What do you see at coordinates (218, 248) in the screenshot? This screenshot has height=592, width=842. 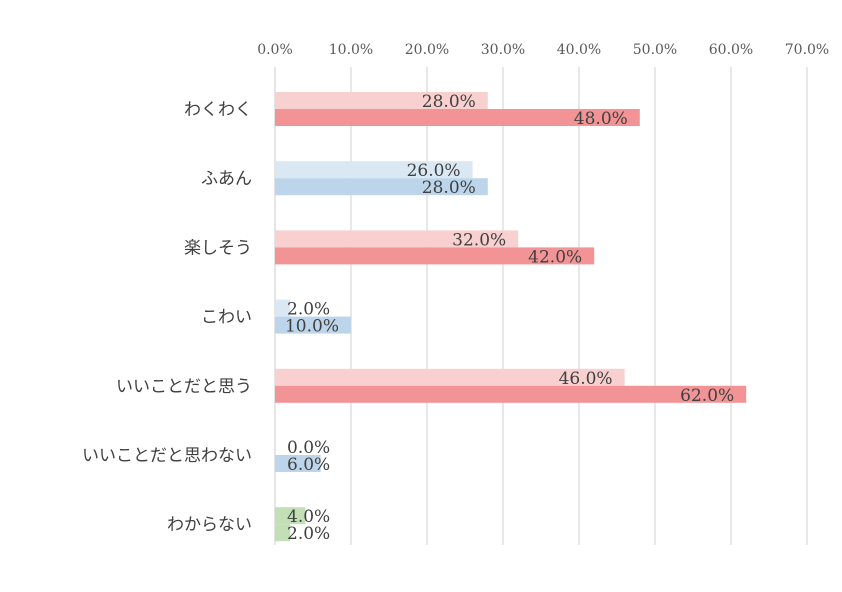 I see `category-label: 楽しそう` at bounding box center [218, 248].